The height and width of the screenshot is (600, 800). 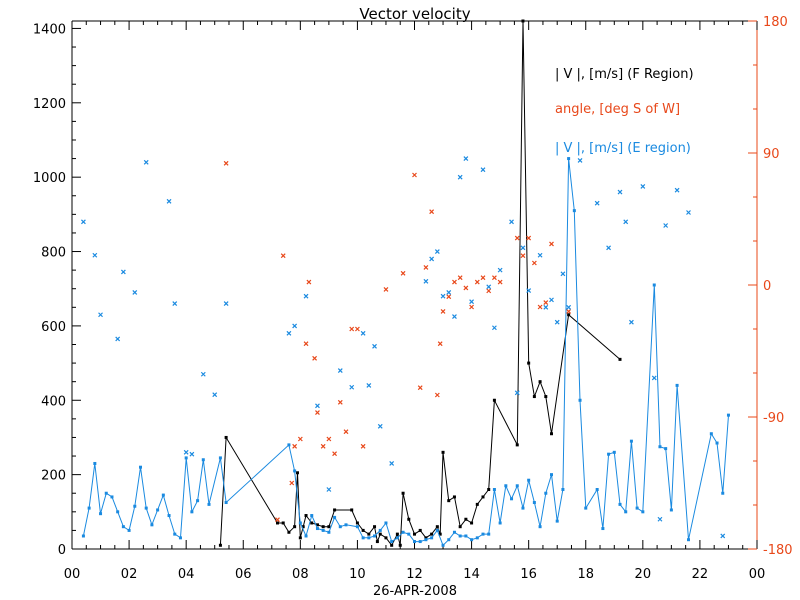 What do you see at coordinates (623, 148) in the screenshot?
I see `legend-entry-e-region: | V |, [m/s] (E region)` at bounding box center [623, 148].